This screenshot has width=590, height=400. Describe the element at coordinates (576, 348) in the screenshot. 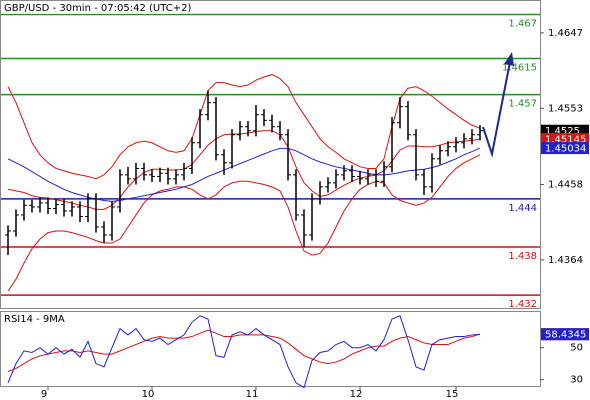

I see `y-tick-label: 50` at that location.